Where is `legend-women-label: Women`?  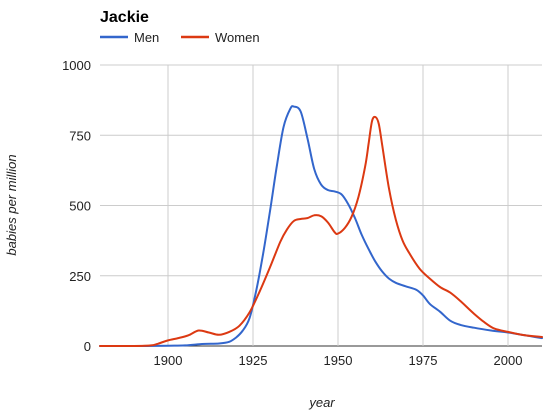
legend-women-label: Women is located at coordinates (237, 37).